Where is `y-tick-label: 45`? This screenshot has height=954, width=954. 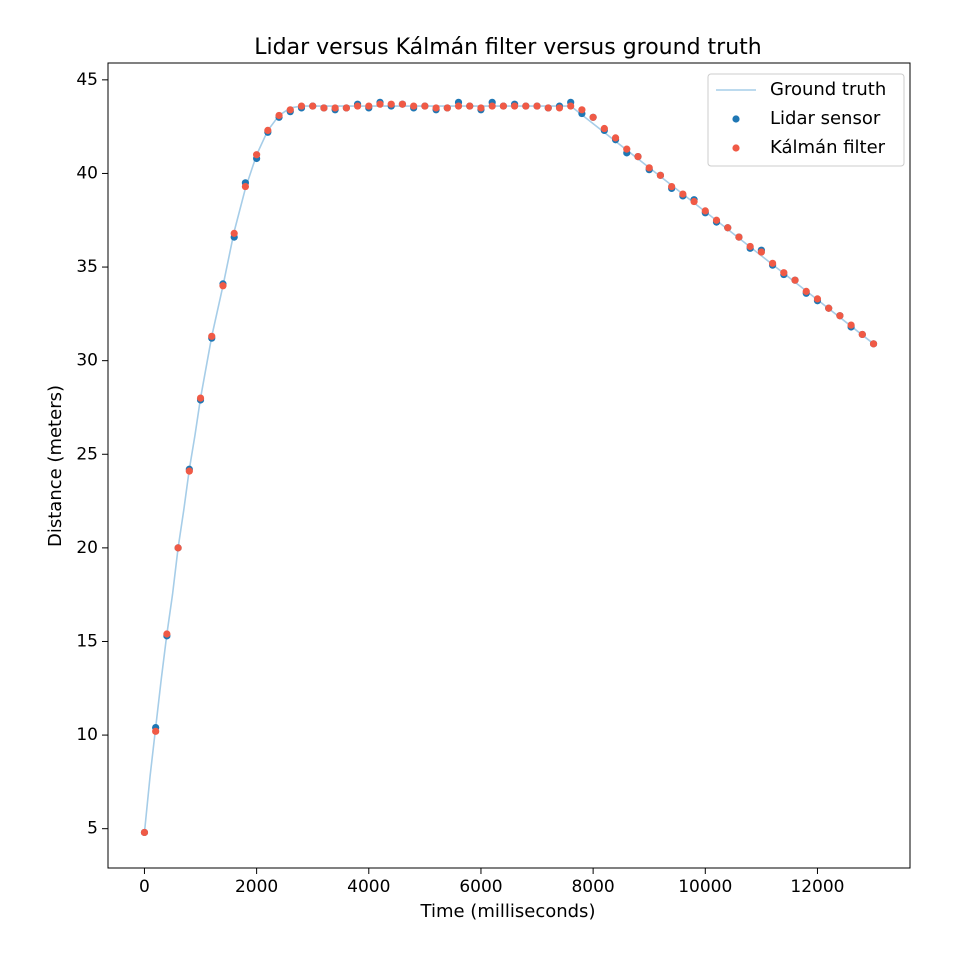
y-tick-label: 45 is located at coordinates (87, 80).